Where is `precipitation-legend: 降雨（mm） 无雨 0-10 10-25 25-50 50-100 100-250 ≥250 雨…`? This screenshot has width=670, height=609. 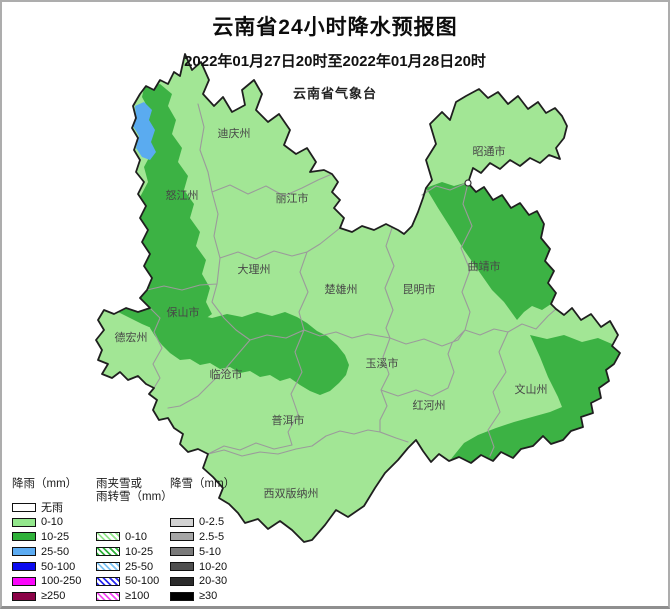
precipitation-legend: 降雨（mm） 无雨 0-10 10-25 25-50 50-100 100-250 ≥250 雨… is located at coordinates (177, 542).